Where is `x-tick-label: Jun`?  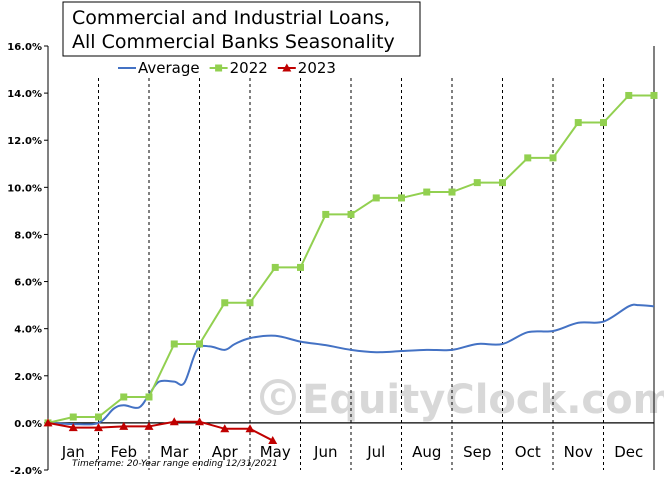
x-tick-label: Jun is located at coordinates (325, 452).